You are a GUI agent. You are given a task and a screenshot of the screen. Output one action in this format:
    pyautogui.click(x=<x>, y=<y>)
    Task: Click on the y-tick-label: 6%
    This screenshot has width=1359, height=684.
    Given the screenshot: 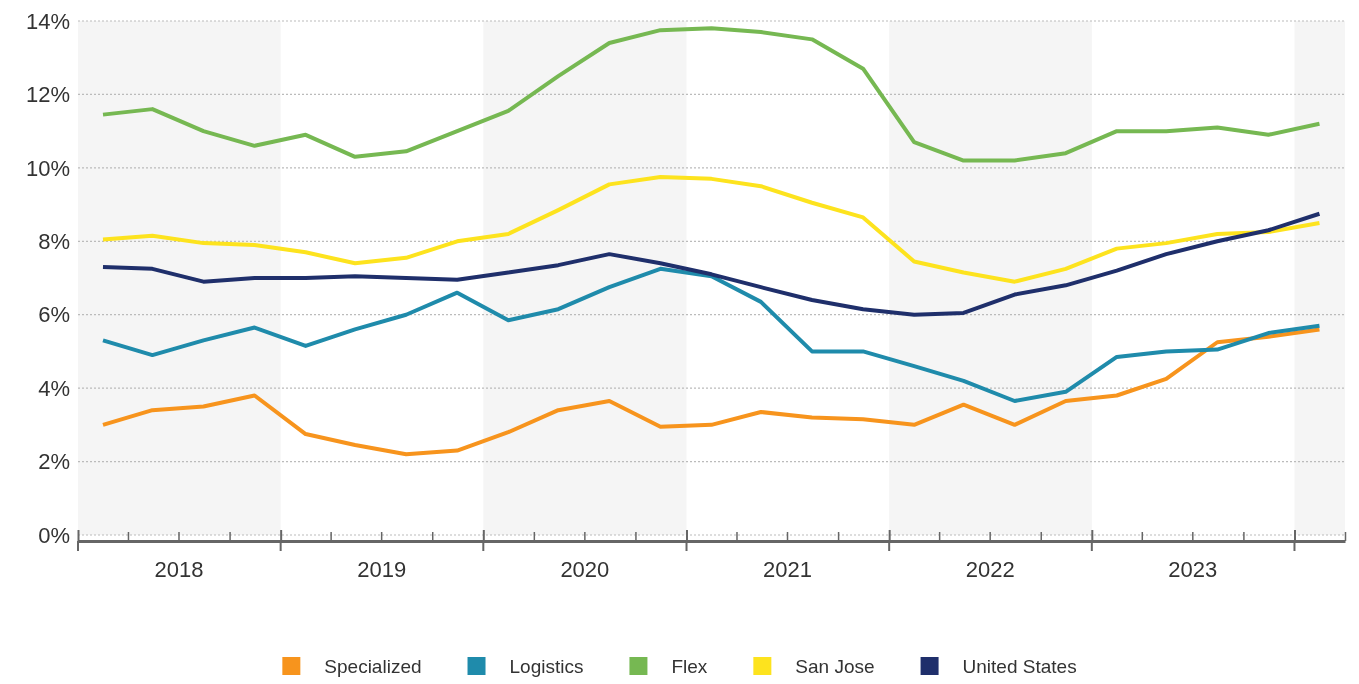 What is the action you would take?
    pyautogui.click(x=54, y=315)
    